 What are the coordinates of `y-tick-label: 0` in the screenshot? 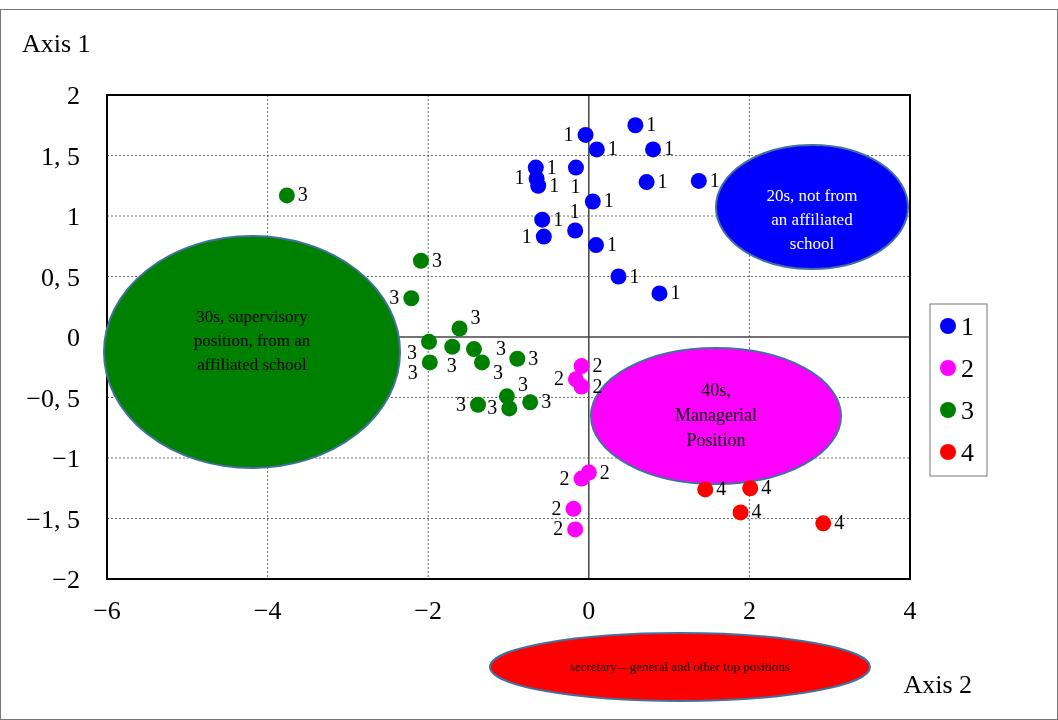 It's located at (73, 337).